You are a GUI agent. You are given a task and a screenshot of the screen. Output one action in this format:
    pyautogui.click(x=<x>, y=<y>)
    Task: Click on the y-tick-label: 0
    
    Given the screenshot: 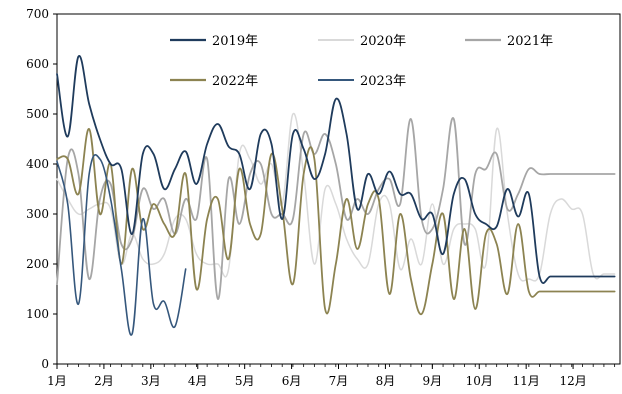 What is the action you would take?
    pyautogui.click(x=45, y=364)
    